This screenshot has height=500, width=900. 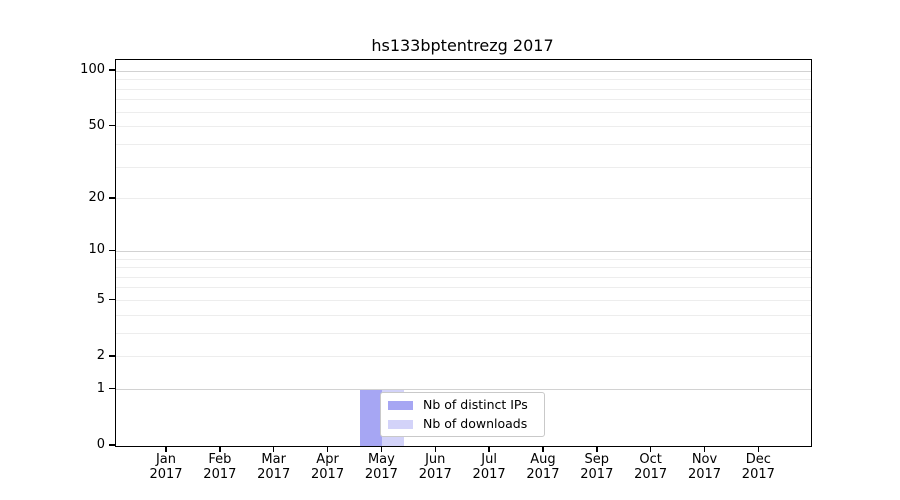 I want to click on y-tick-label: 100, so click(x=92, y=70).